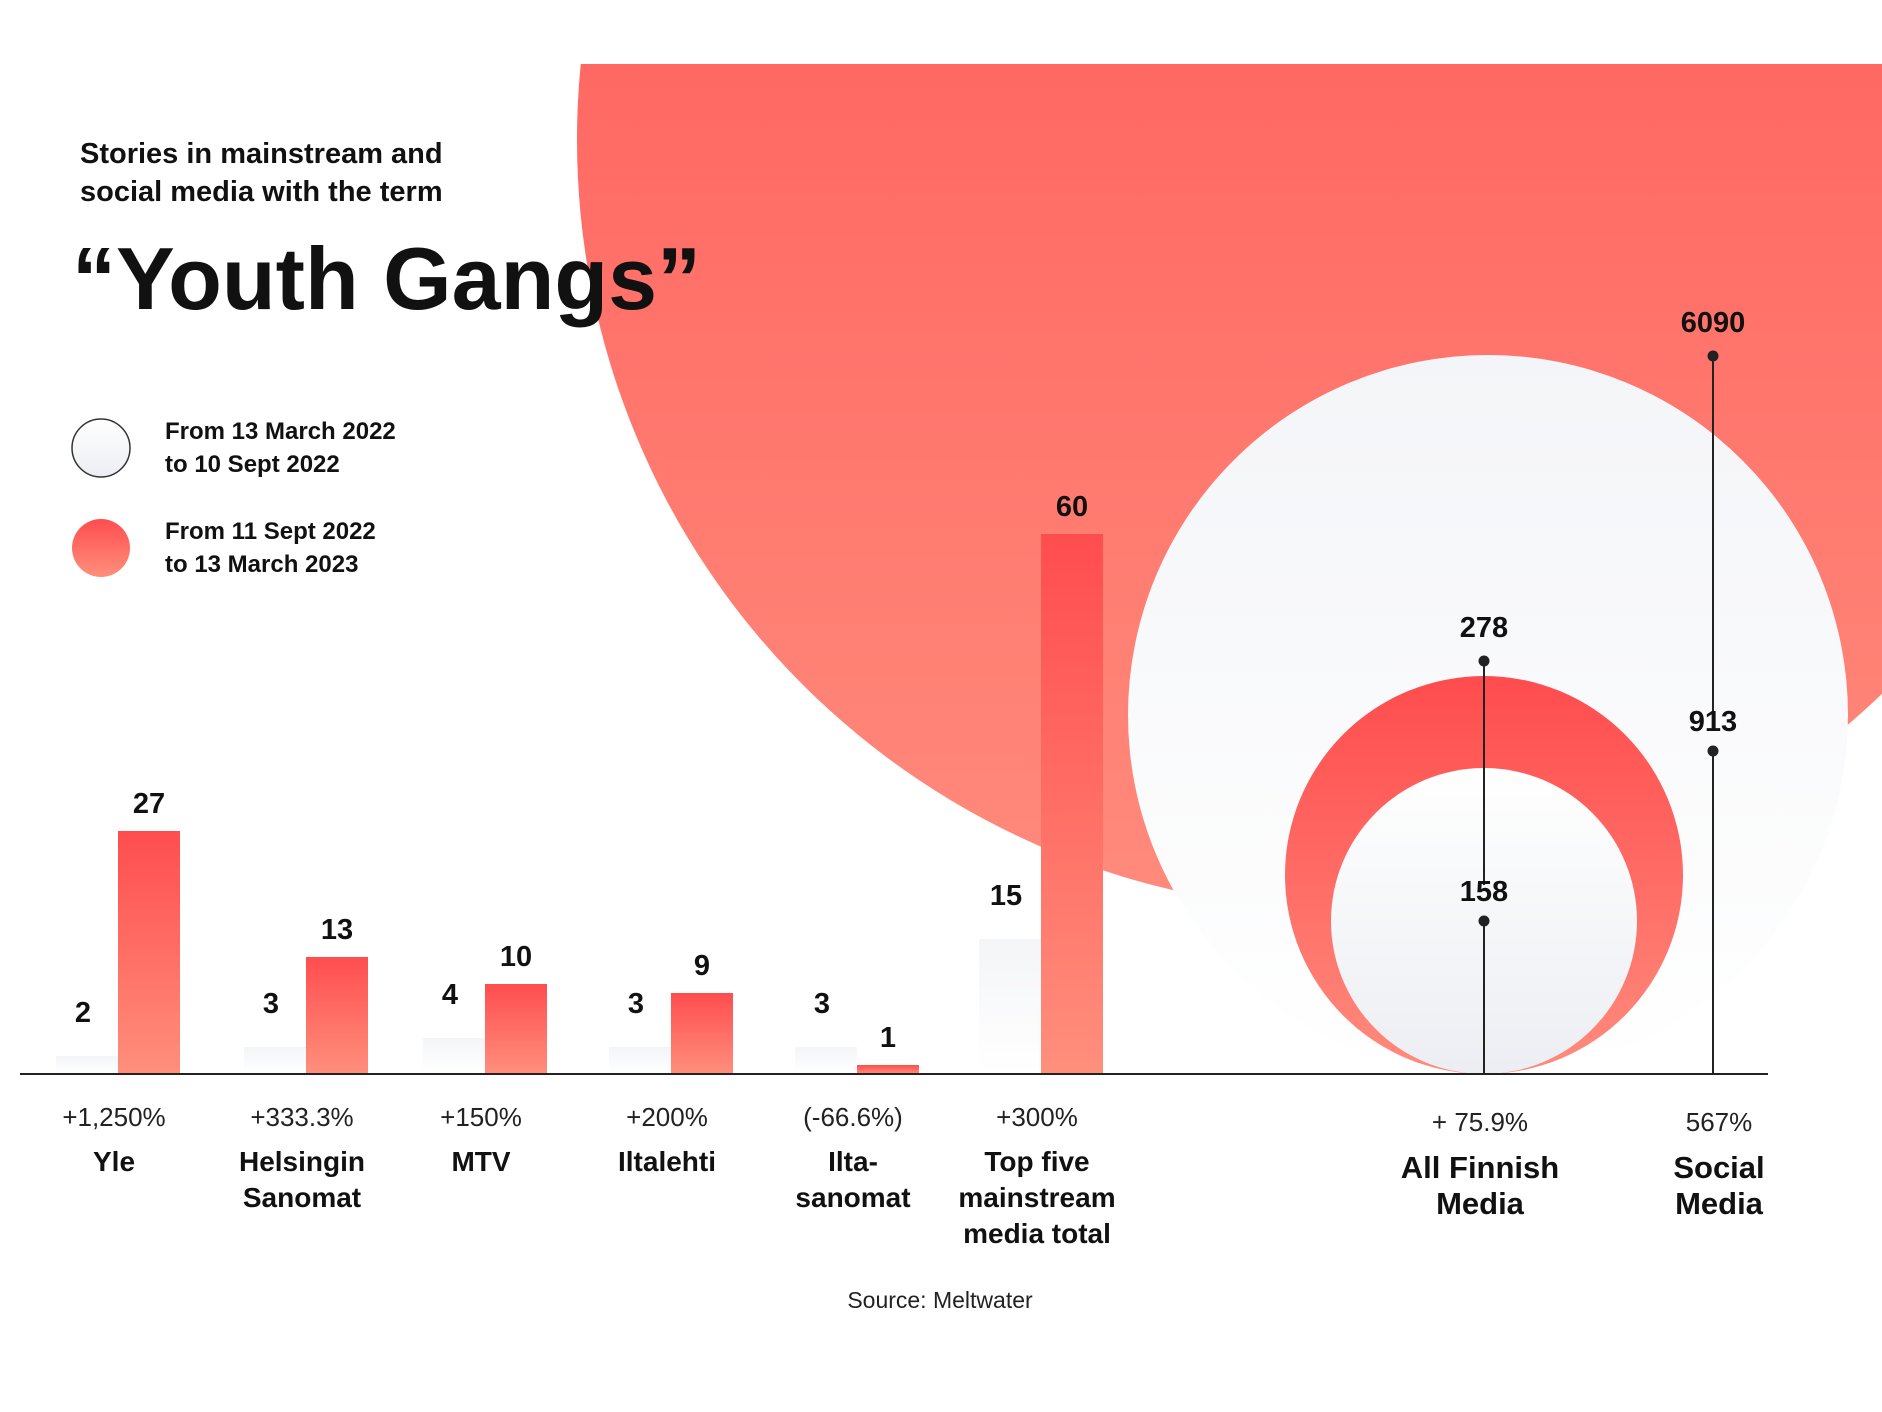 The image size is (1882, 1412). What do you see at coordinates (101, 548) in the screenshot?
I see `legend-swatch-red` at bounding box center [101, 548].